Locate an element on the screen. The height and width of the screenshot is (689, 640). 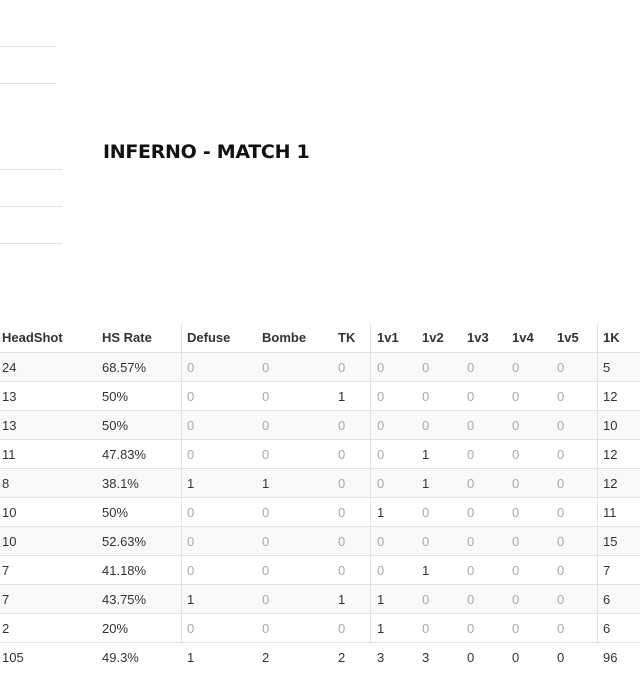
table-row: 24 68.57% 0 0 0 0 0 0 0 0 5 is located at coordinates (320, 367).